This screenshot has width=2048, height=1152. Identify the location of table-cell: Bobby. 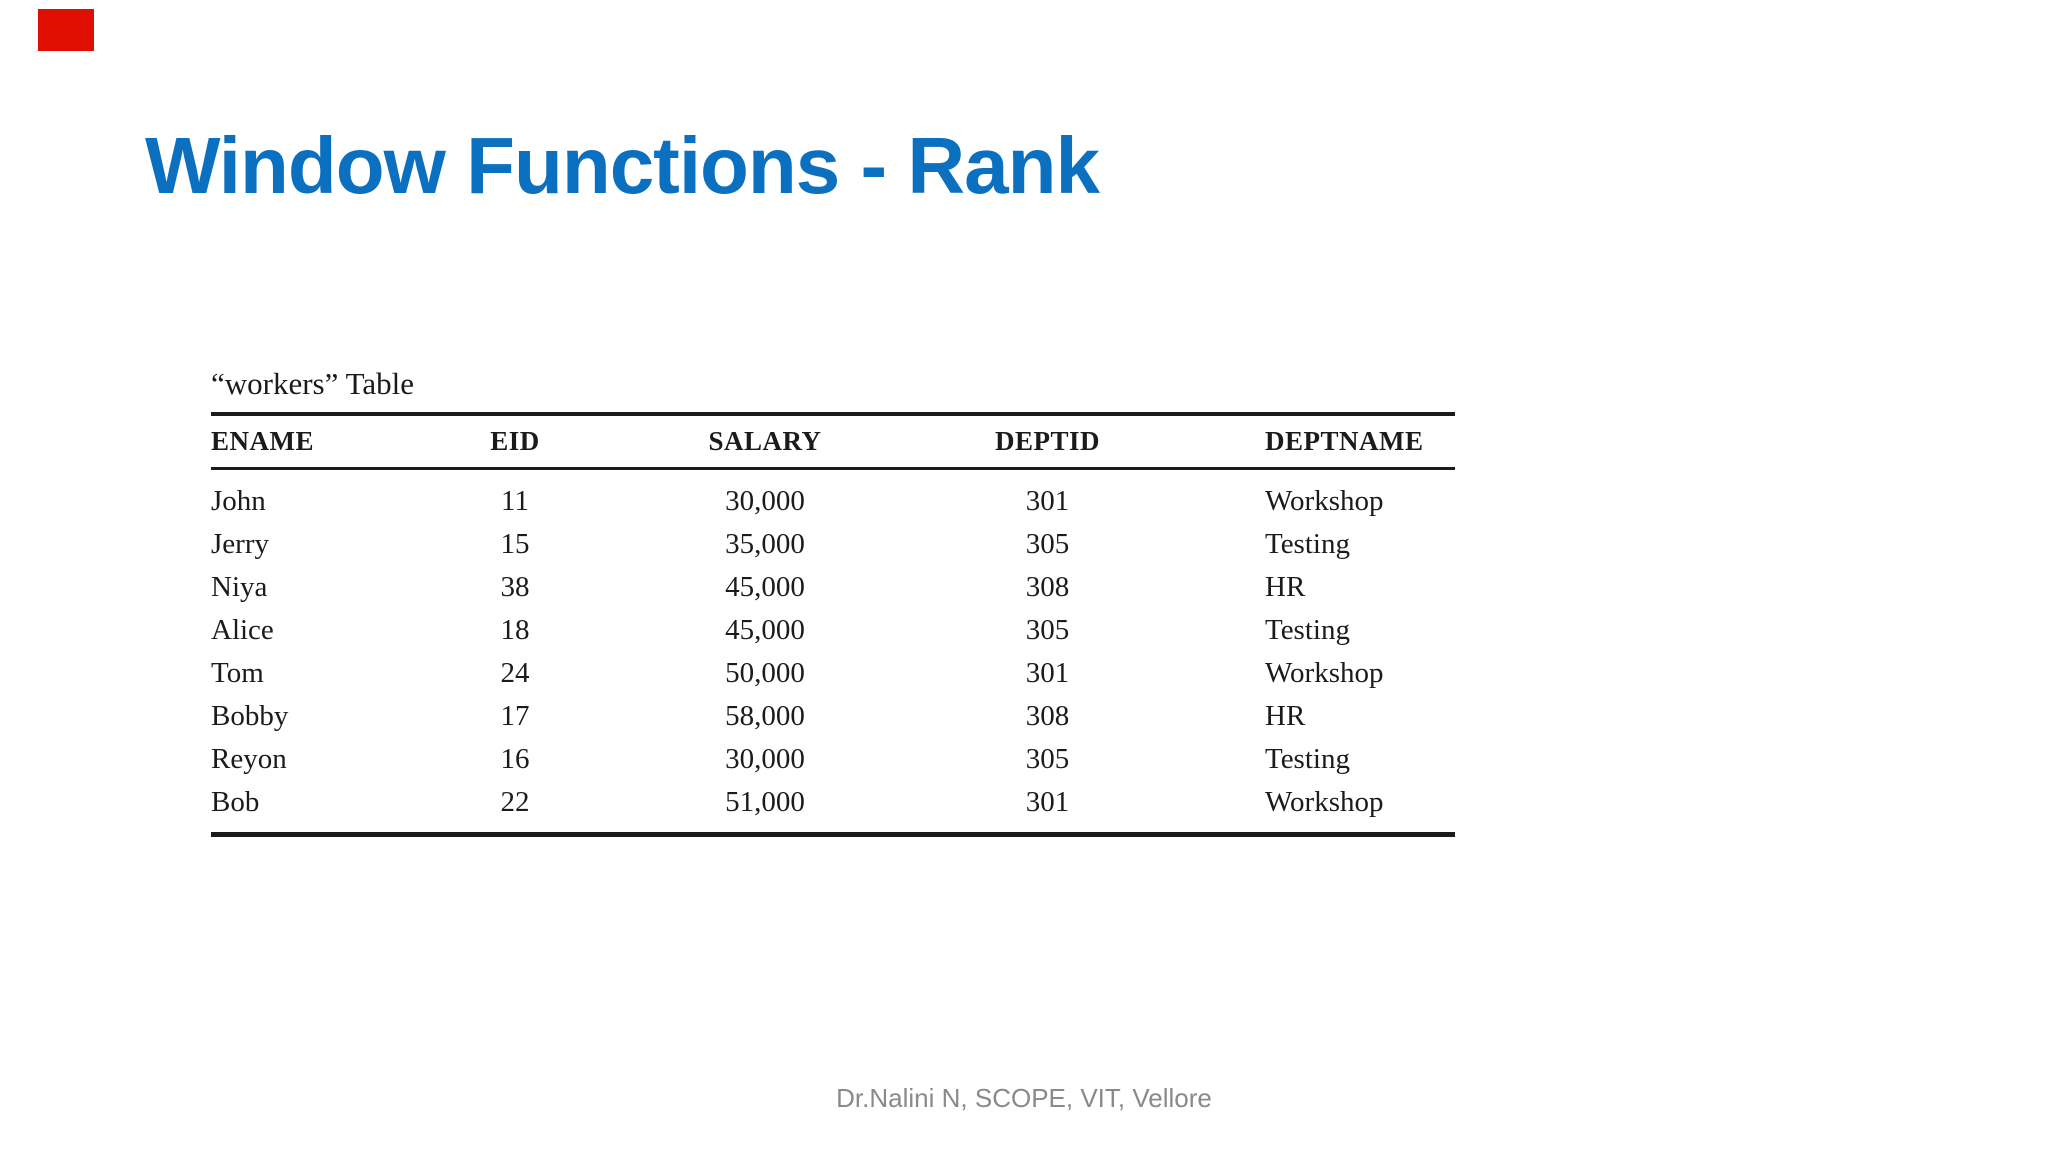
(250, 716).